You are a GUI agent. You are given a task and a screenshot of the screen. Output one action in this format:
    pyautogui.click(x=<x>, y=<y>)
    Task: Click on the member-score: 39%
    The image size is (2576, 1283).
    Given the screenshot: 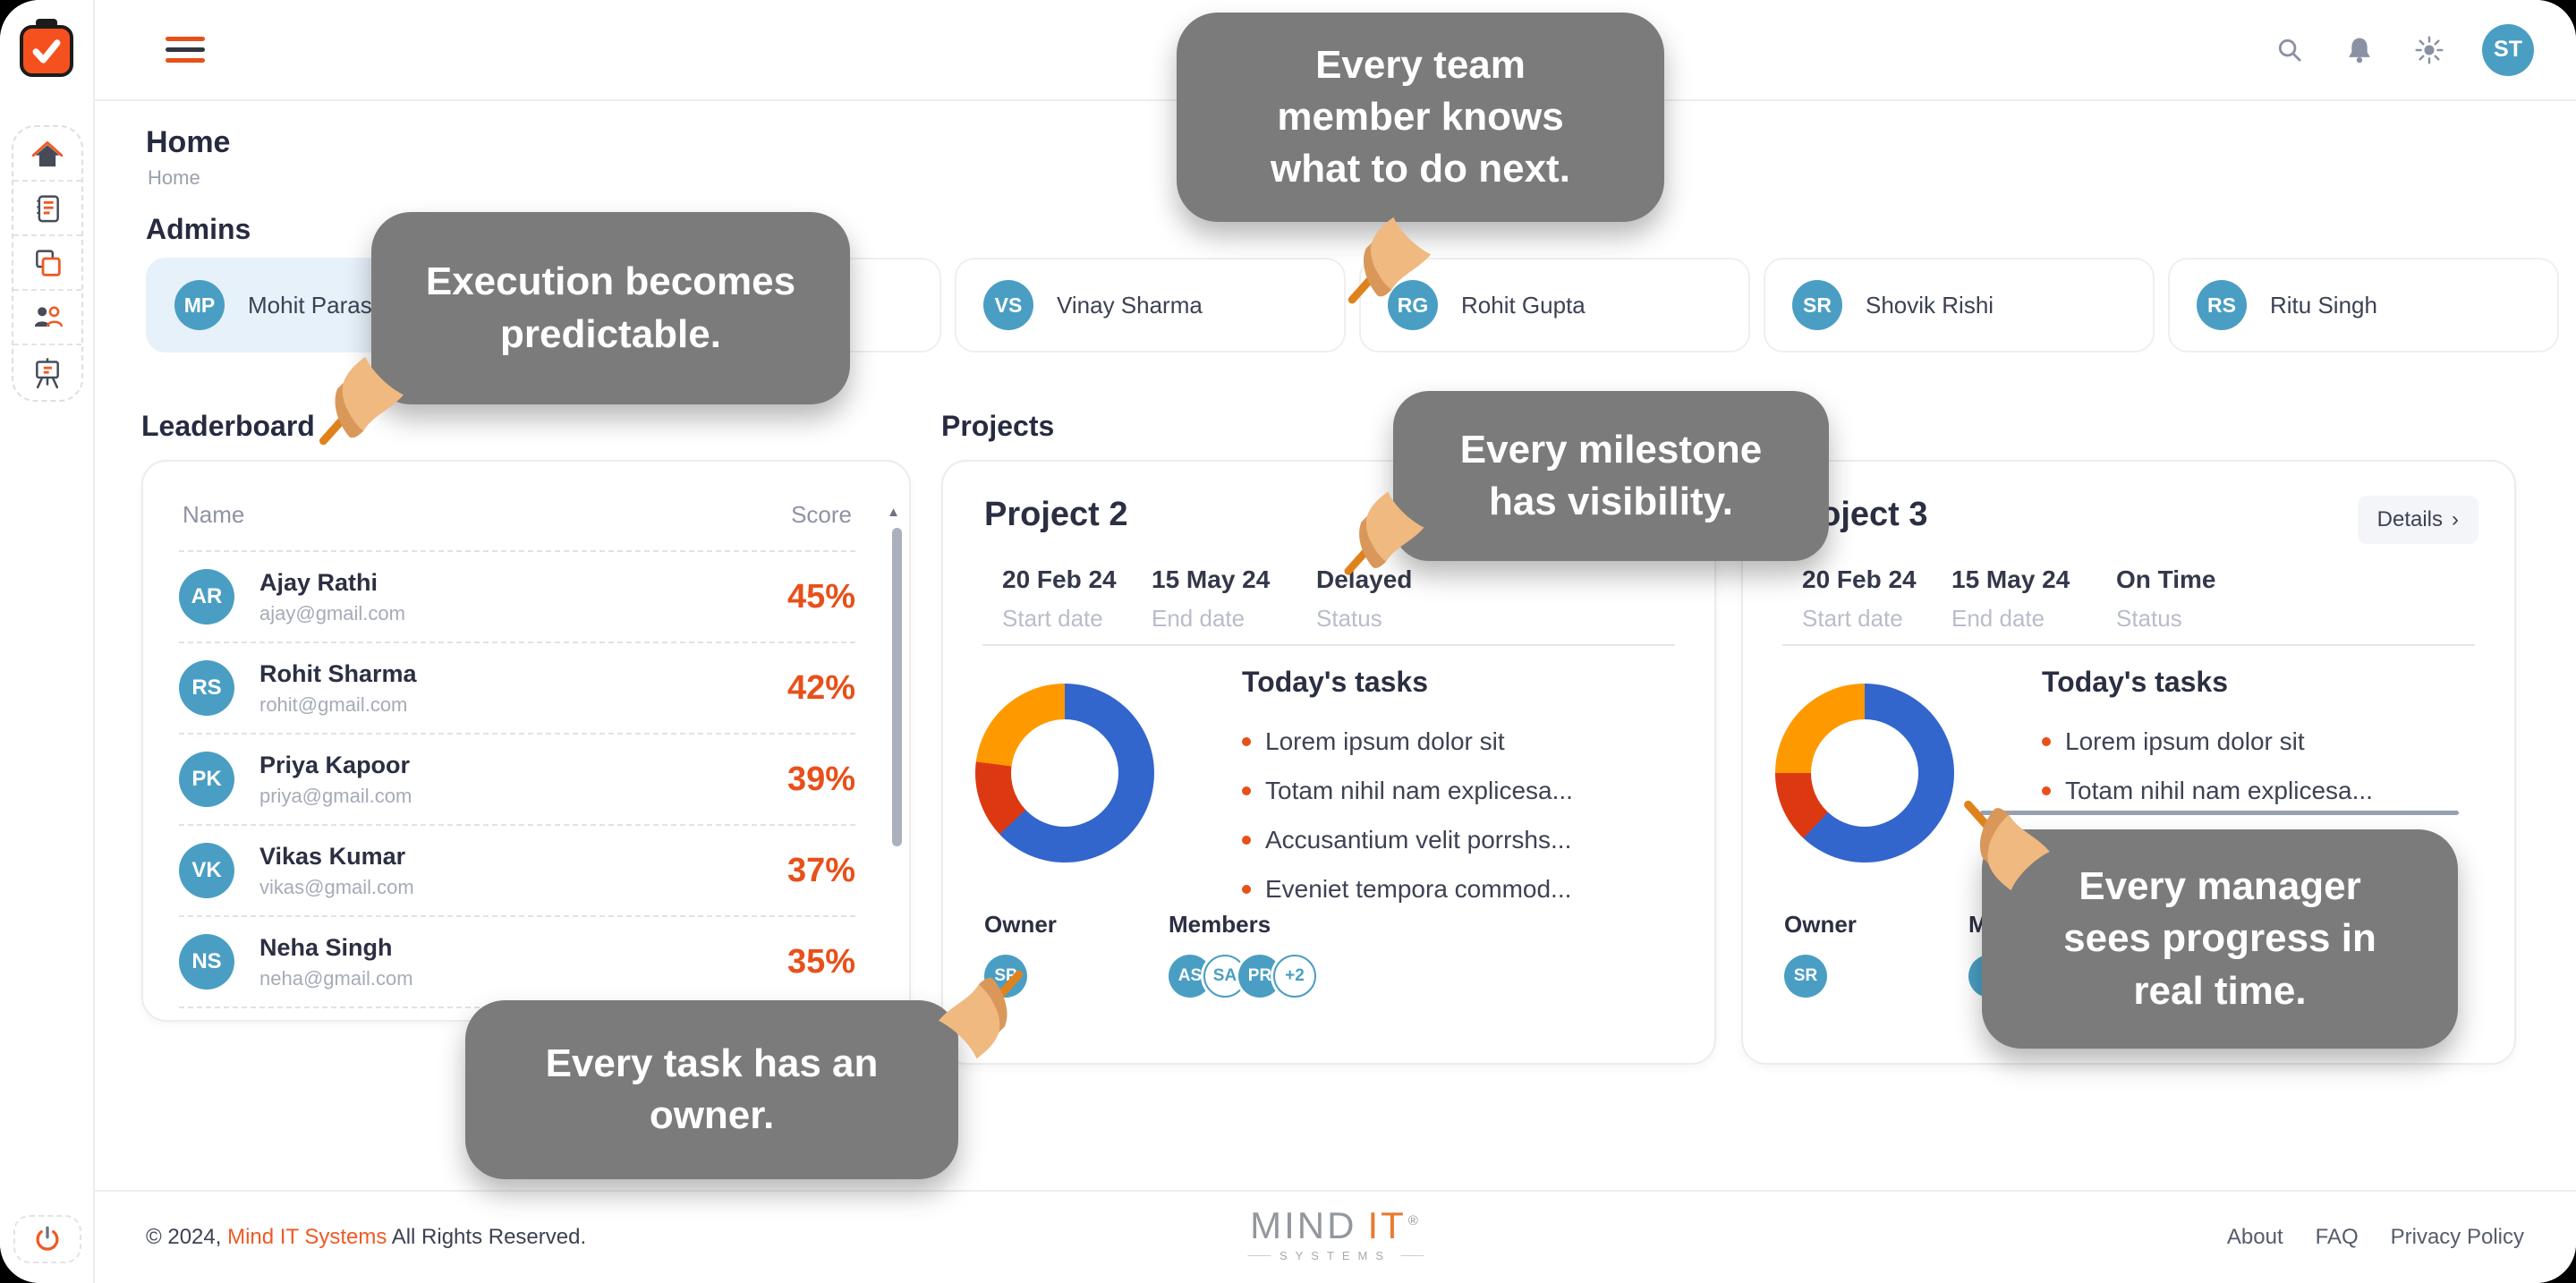 What is the action you would take?
    pyautogui.click(x=820, y=779)
    